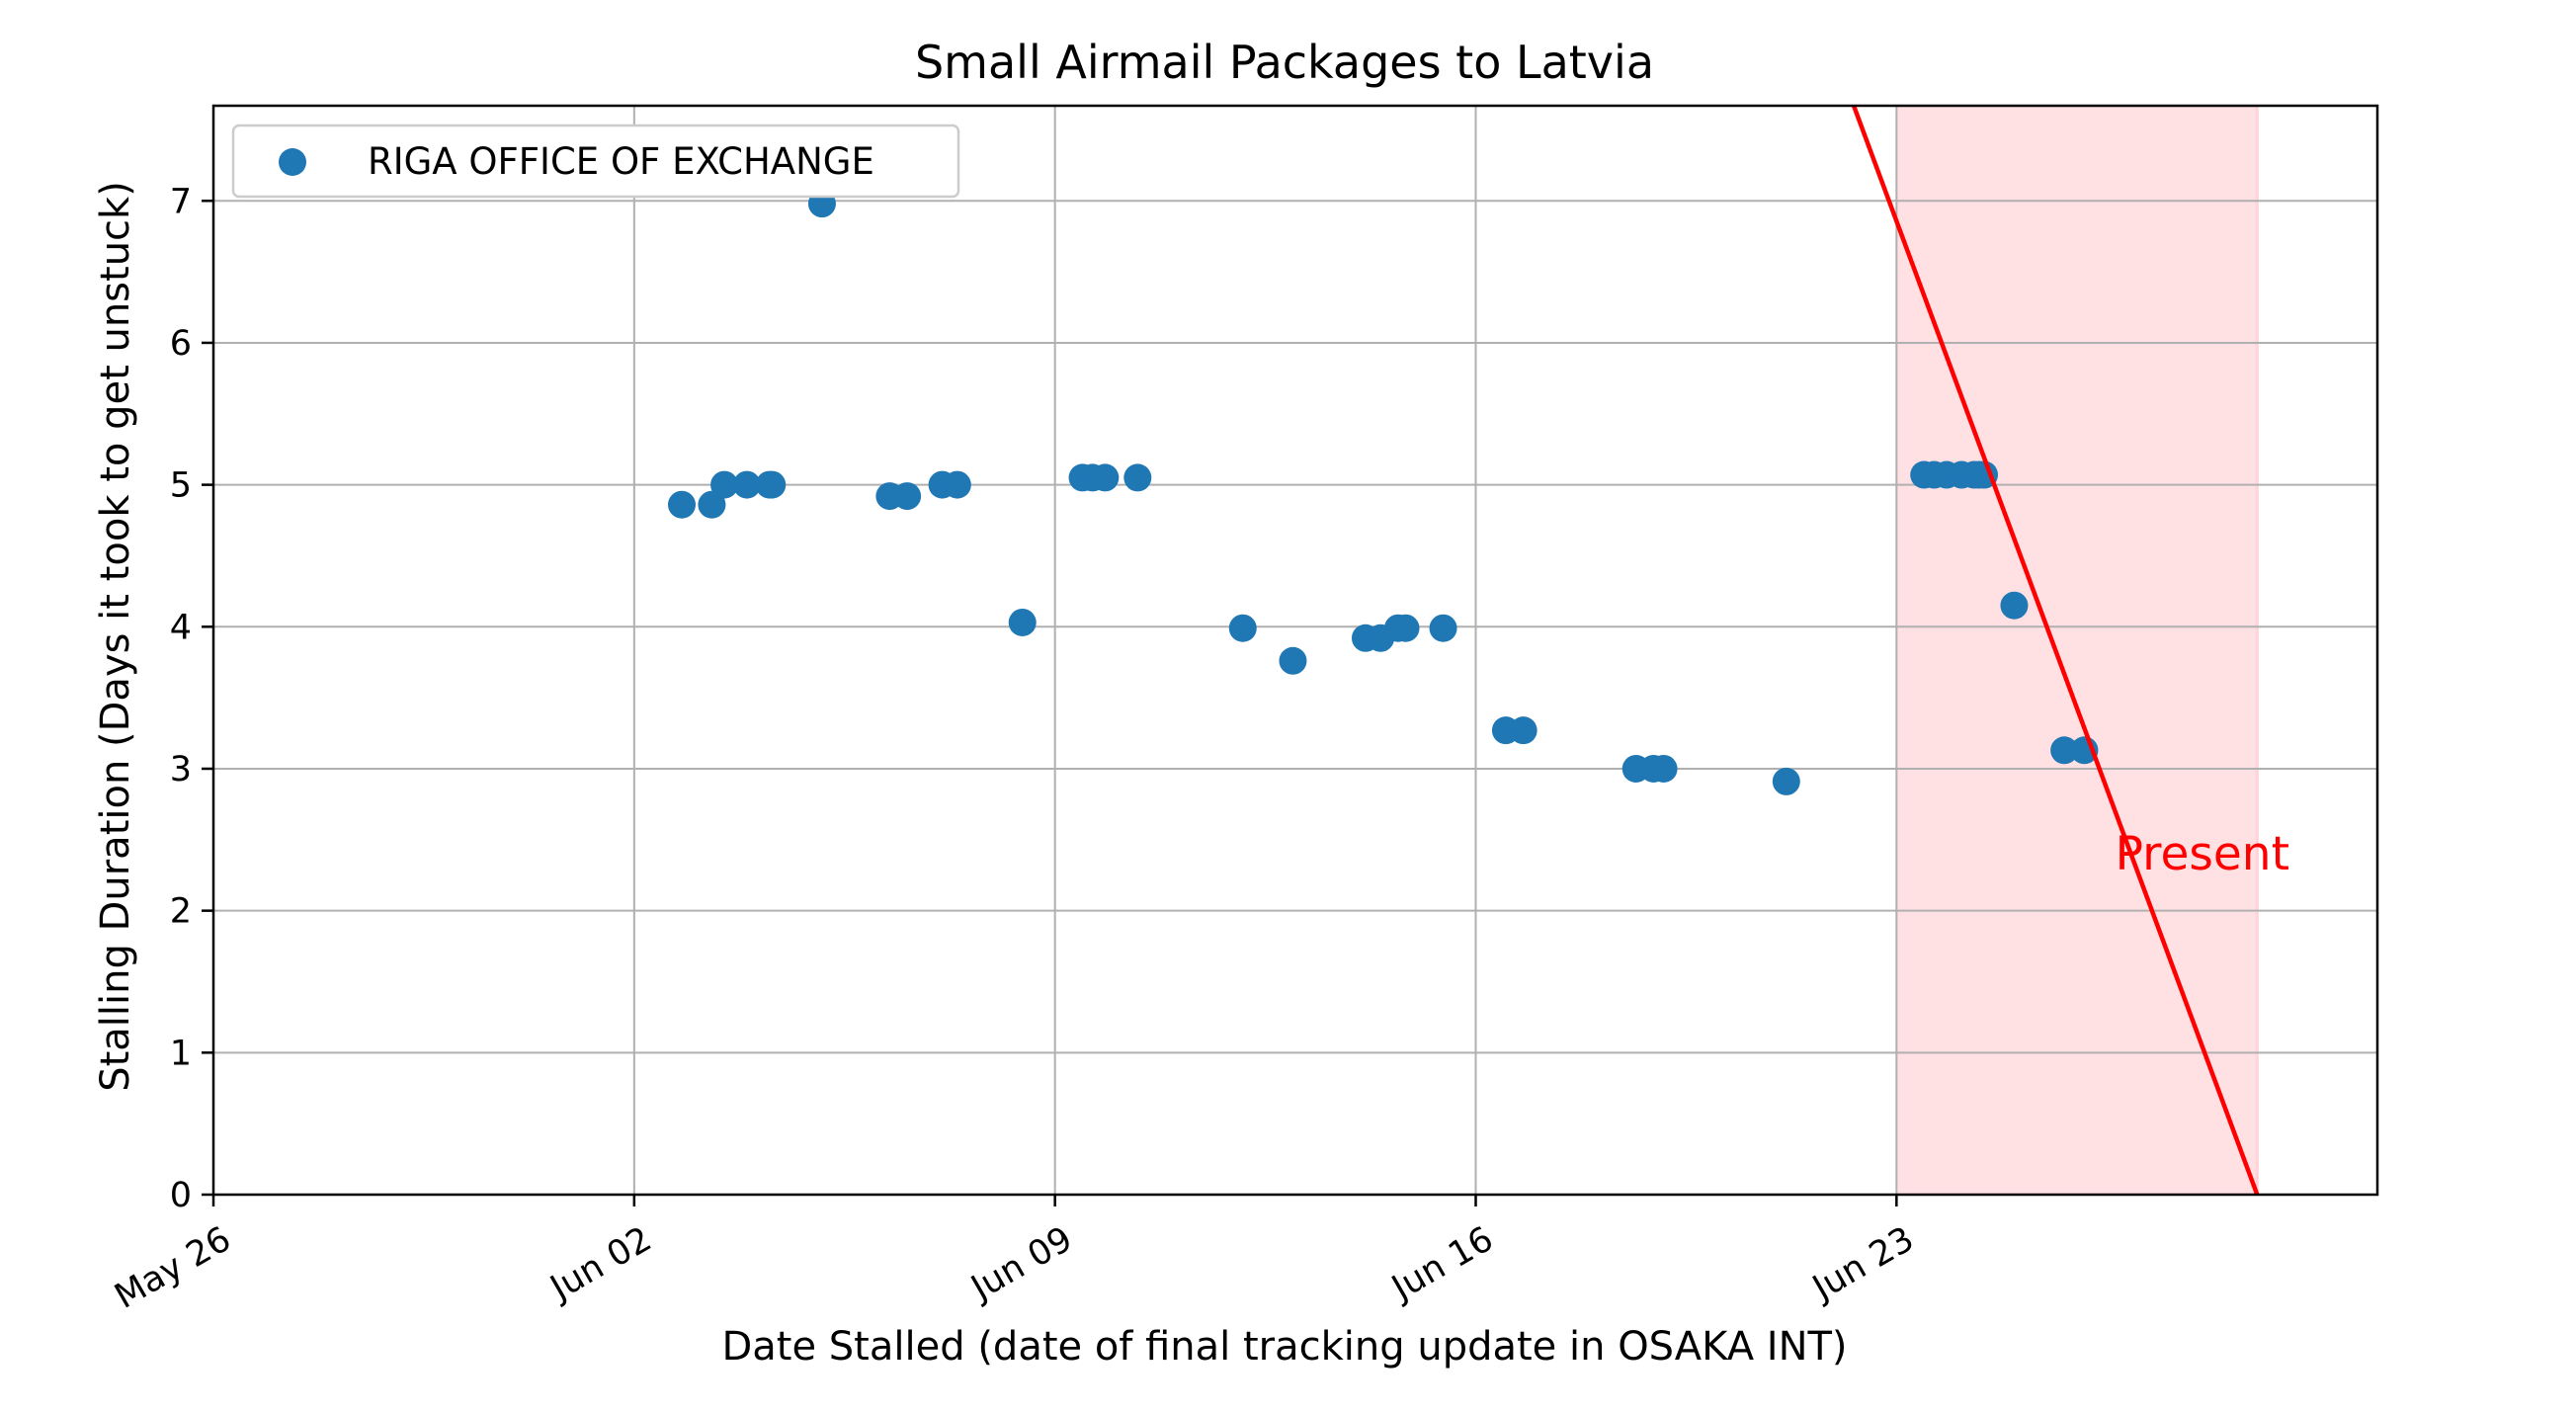 The image size is (2576, 1413). Describe the element at coordinates (2077, 650) in the screenshot. I see `present-shaded-region` at that location.